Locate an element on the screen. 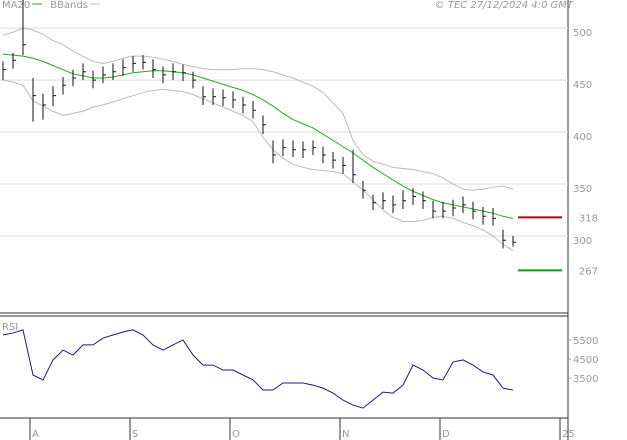 This screenshot has width=627, height=440. y-tick-label: 500 is located at coordinates (582, 33).